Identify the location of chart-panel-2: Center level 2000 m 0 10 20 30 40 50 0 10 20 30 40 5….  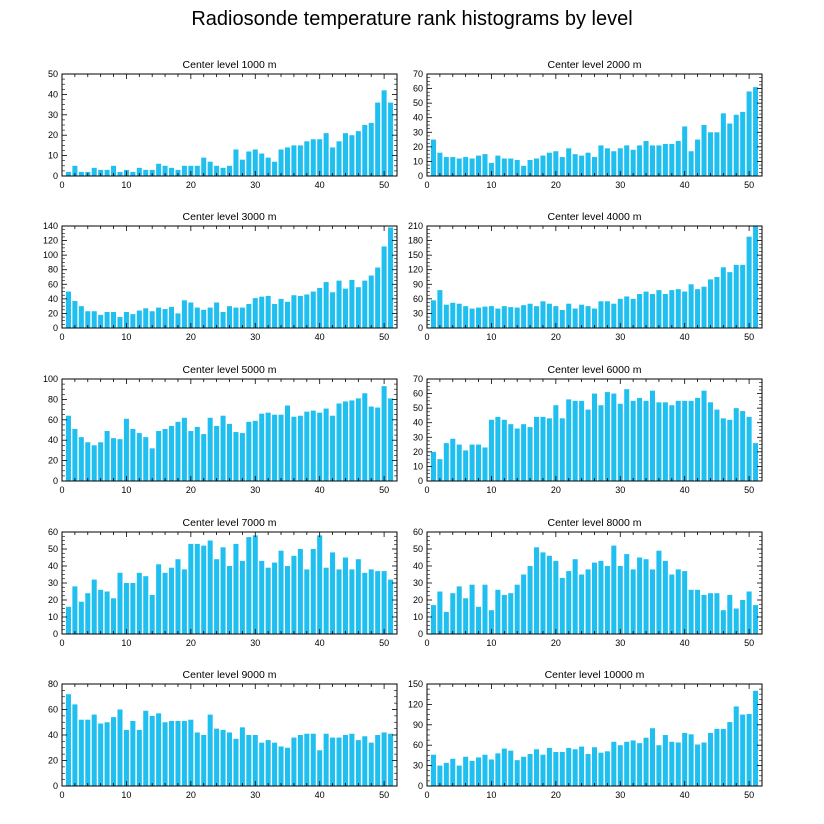
(588, 124).